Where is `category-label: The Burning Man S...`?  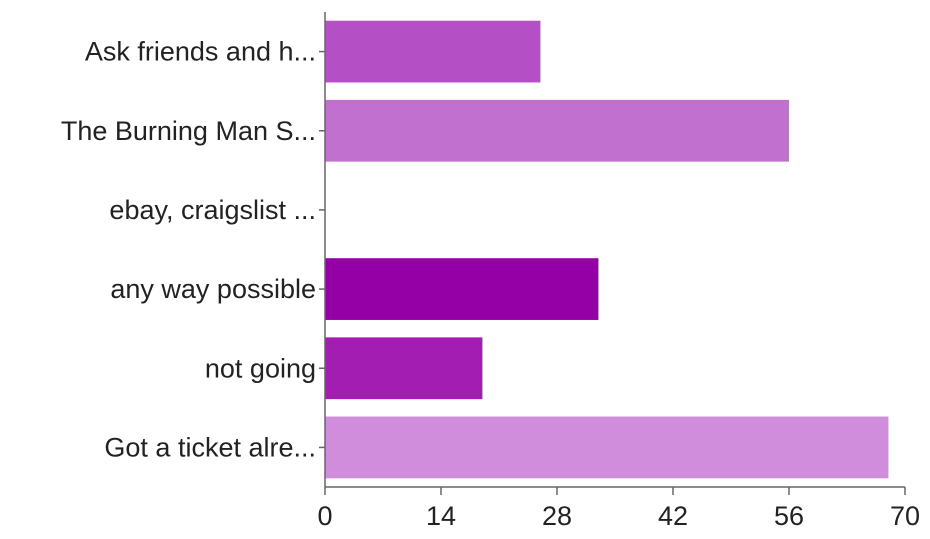
category-label: The Burning Man S... is located at coordinates (188, 131).